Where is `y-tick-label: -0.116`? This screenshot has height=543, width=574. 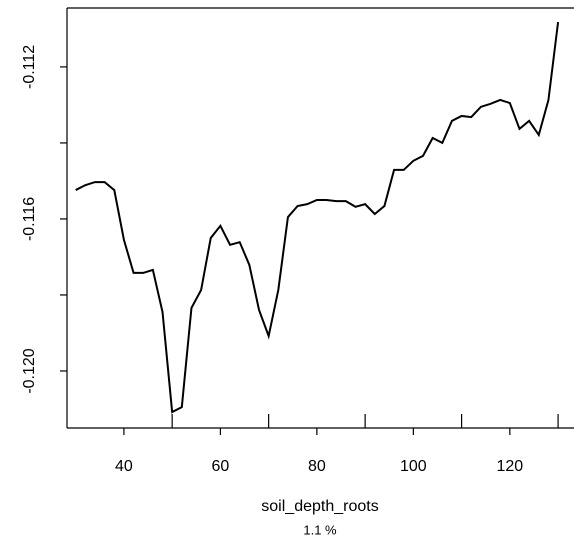 y-tick-label: -0.116 is located at coordinates (29, 219).